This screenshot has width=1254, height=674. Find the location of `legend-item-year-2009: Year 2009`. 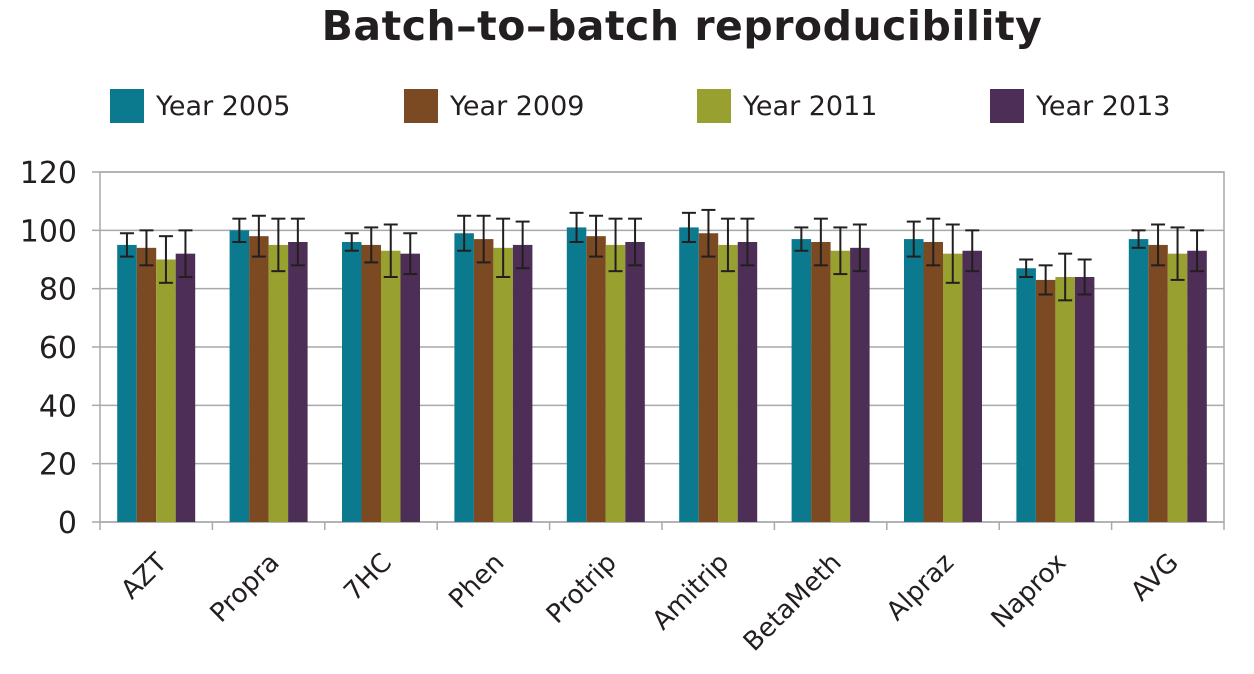

legend-item-year-2009: Year 2009 is located at coordinates (494, 106).